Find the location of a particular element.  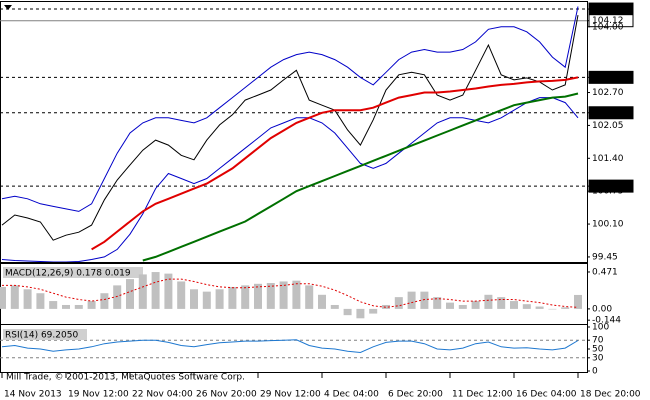

y-tick-label: 0 is located at coordinates (595, 372).